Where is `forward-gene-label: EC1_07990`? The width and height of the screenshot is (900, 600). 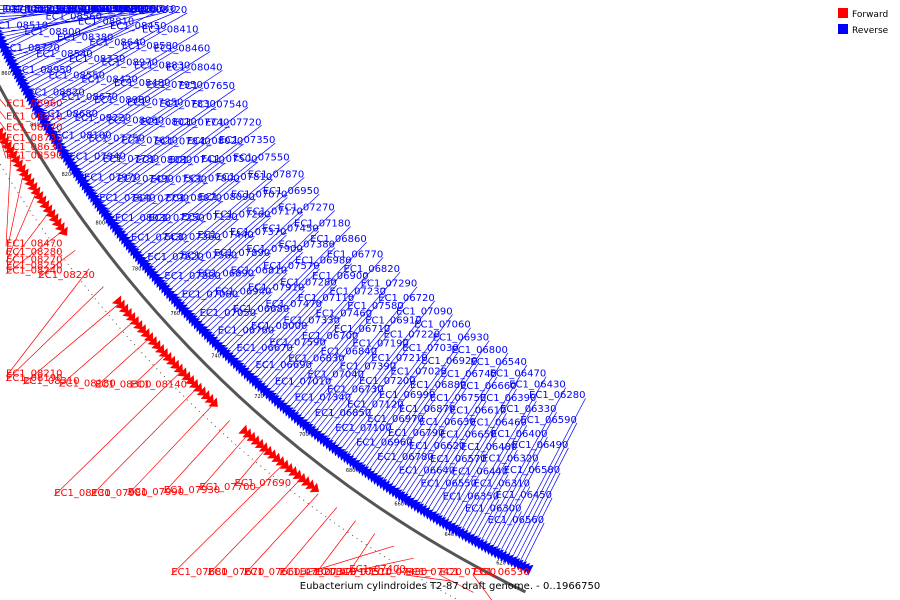
forward-gene-label: EC1_07990 is located at coordinates (156, 492).